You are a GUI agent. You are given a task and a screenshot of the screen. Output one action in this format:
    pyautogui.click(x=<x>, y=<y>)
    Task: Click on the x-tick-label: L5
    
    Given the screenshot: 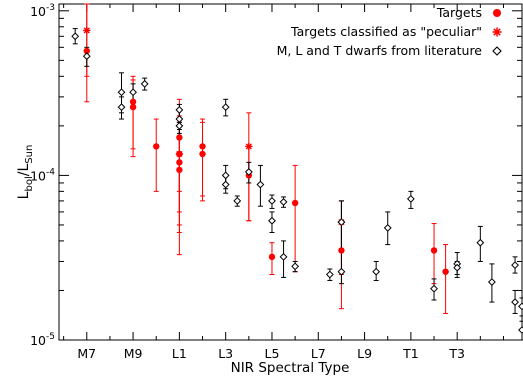 What is the action you would take?
    pyautogui.click(x=272, y=353)
    